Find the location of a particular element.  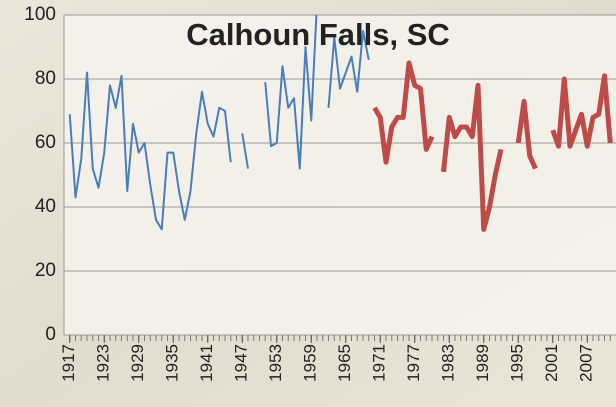

y-tick-label: 40 is located at coordinates (45, 206).